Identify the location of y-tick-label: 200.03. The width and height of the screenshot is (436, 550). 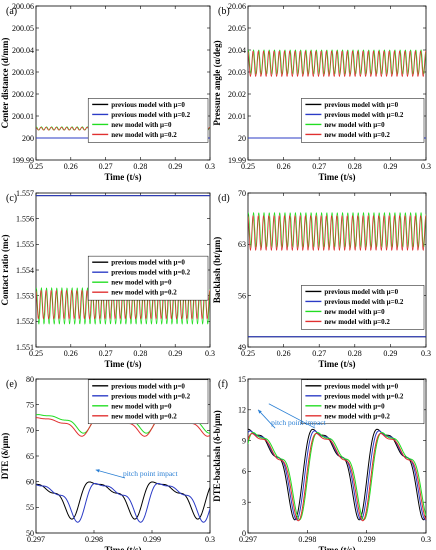
(23, 72).